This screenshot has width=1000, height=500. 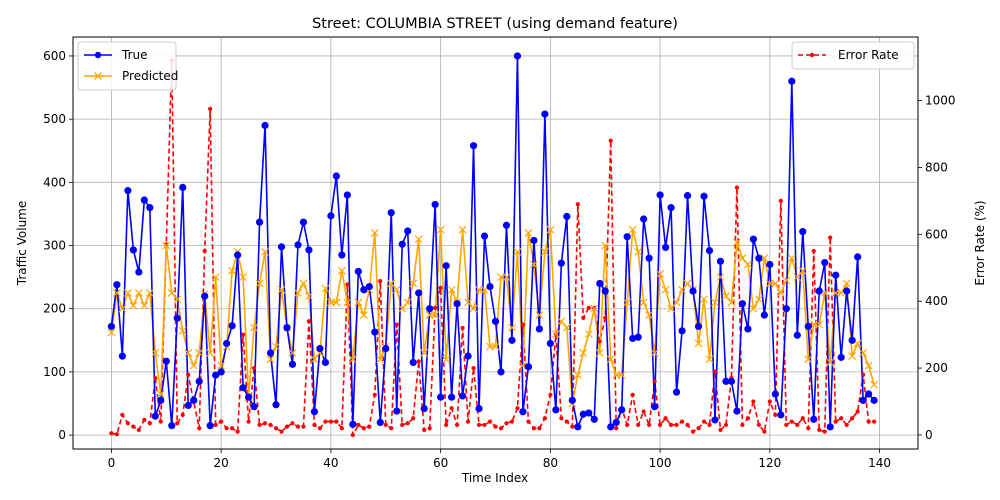 I want to click on legend-predicted-marker, so click(x=98, y=76).